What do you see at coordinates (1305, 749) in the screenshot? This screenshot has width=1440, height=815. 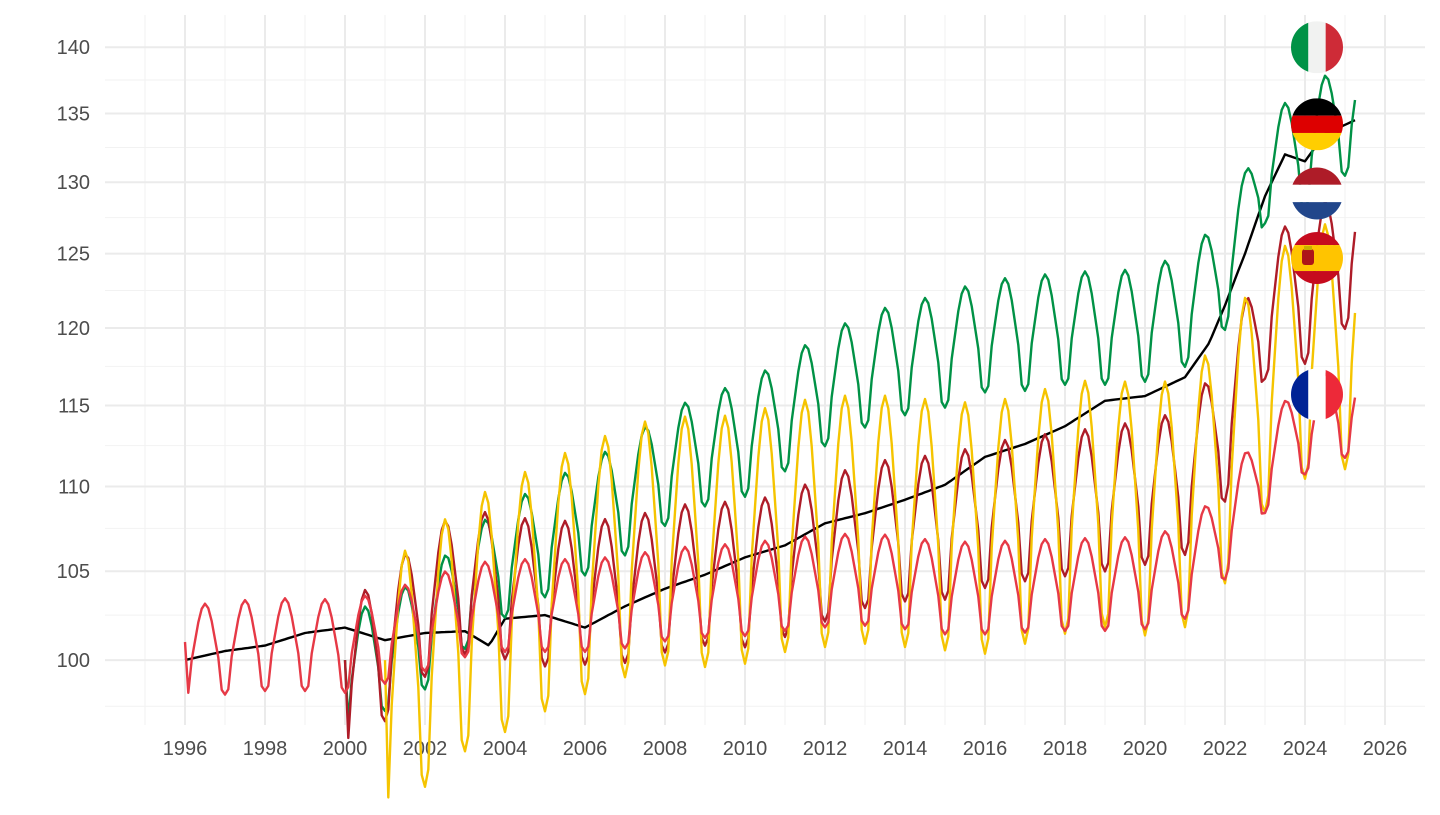 I see `x-tick-label: 2024` at bounding box center [1305, 749].